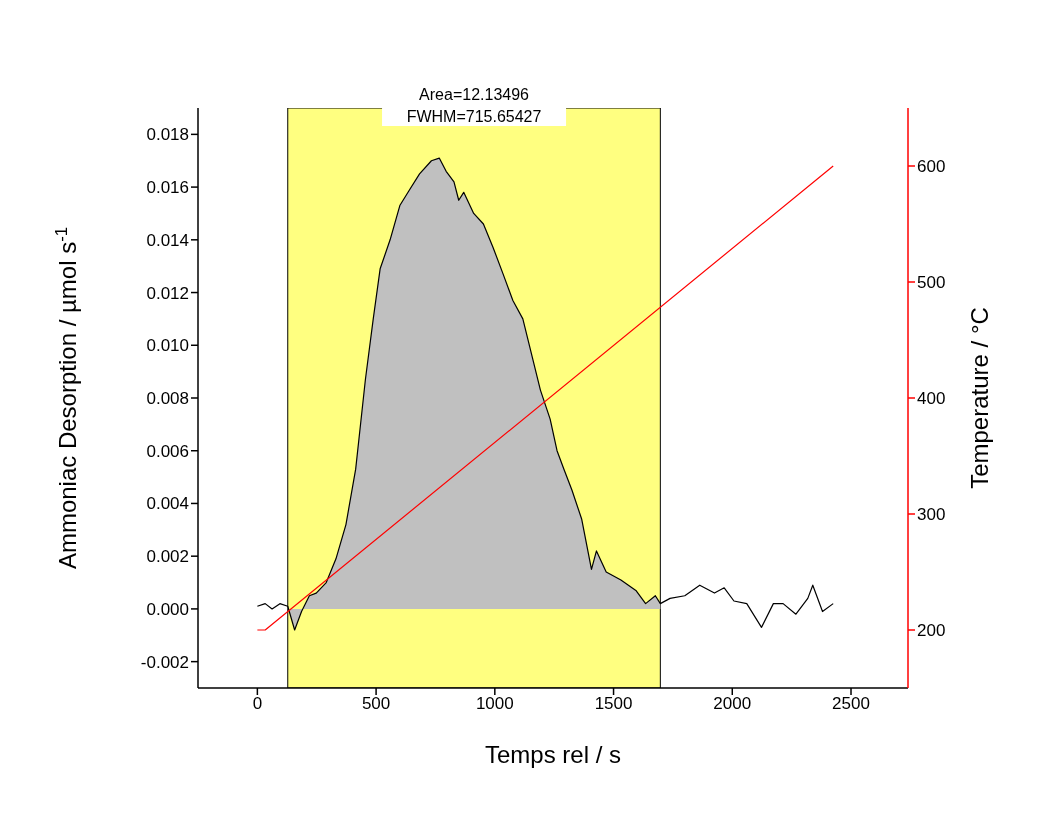 The height and width of the screenshot is (821, 1058). I want to click on y2-tick-label: 400, so click(931, 399).